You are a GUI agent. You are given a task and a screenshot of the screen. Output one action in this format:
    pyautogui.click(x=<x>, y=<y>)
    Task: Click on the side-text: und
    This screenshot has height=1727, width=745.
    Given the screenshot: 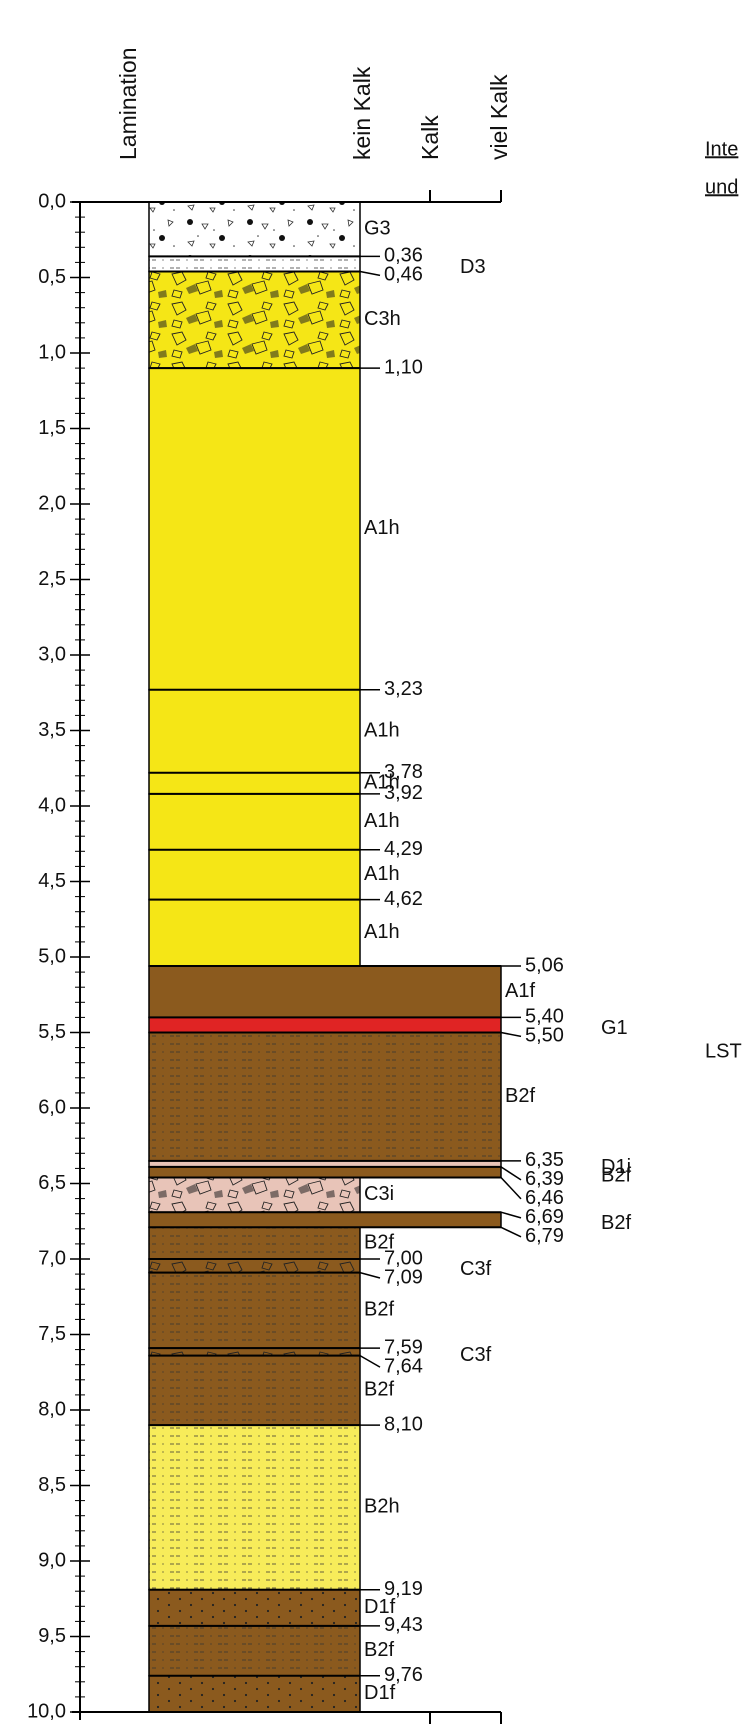 What is the action you would take?
    pyautogui.click(x=721, y=187)
    